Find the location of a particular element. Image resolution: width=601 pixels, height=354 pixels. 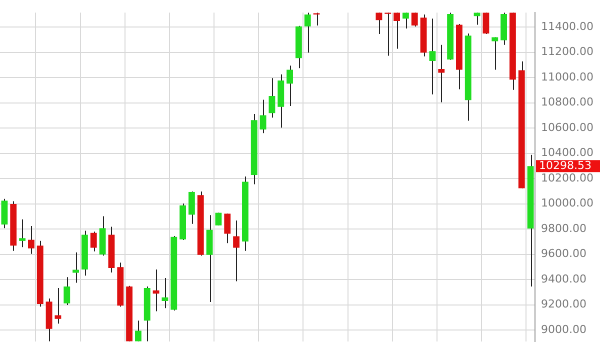

y-tick-label: 11000.00 is located at coordinates (567, 77).